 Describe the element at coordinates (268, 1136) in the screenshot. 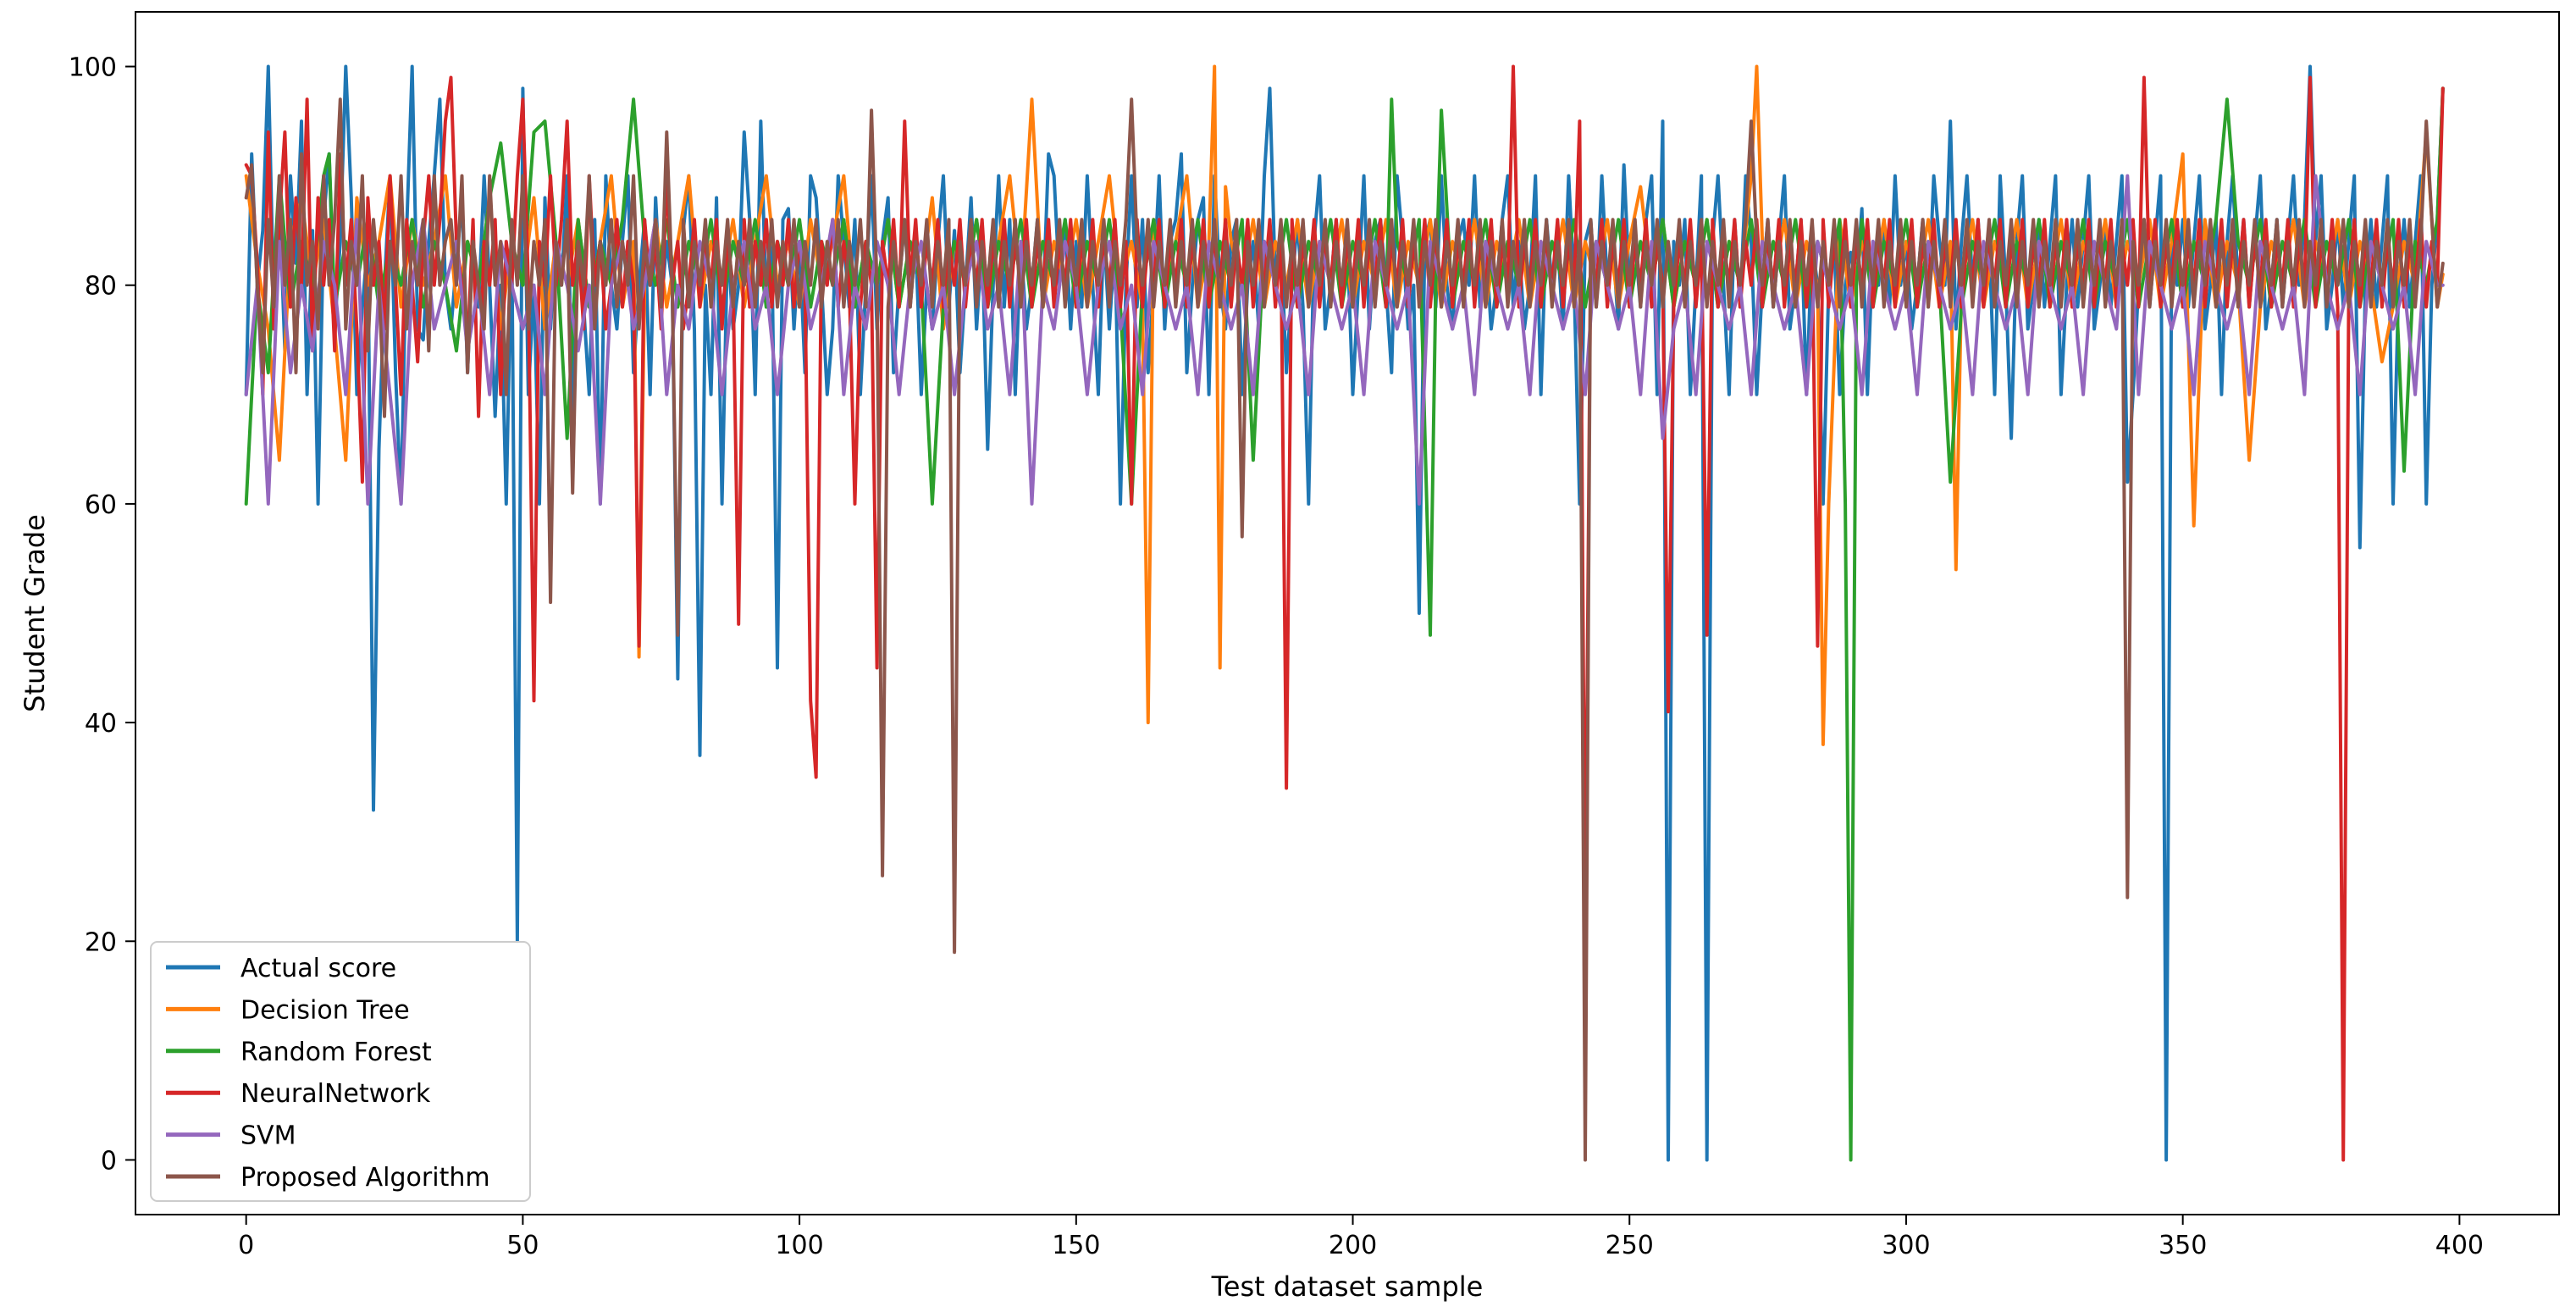

I see `legend-label: SVM` at that location.